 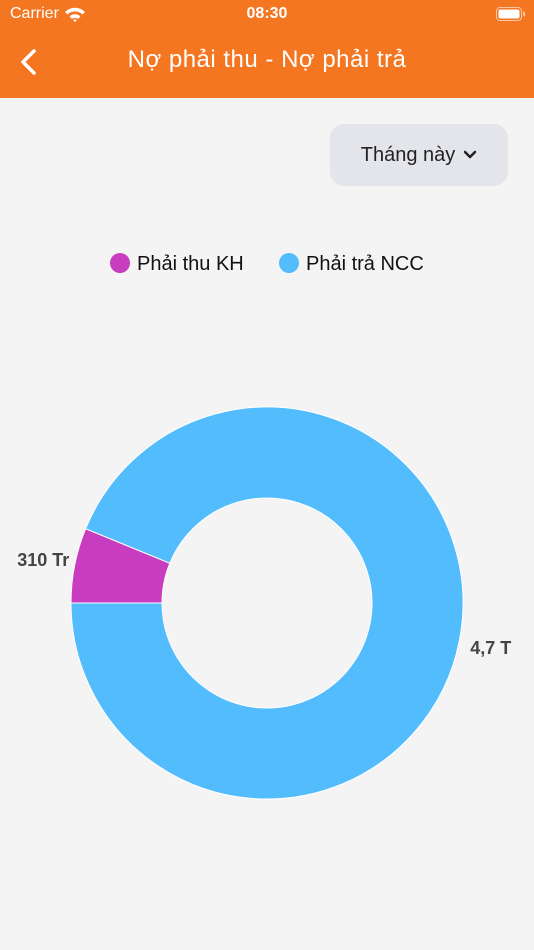 What do you see at coordinates (267, 59) in the screenshot?
I see `page-title: Nợ phải thu - Nợ phải trả` at bounding box center [267, 59].